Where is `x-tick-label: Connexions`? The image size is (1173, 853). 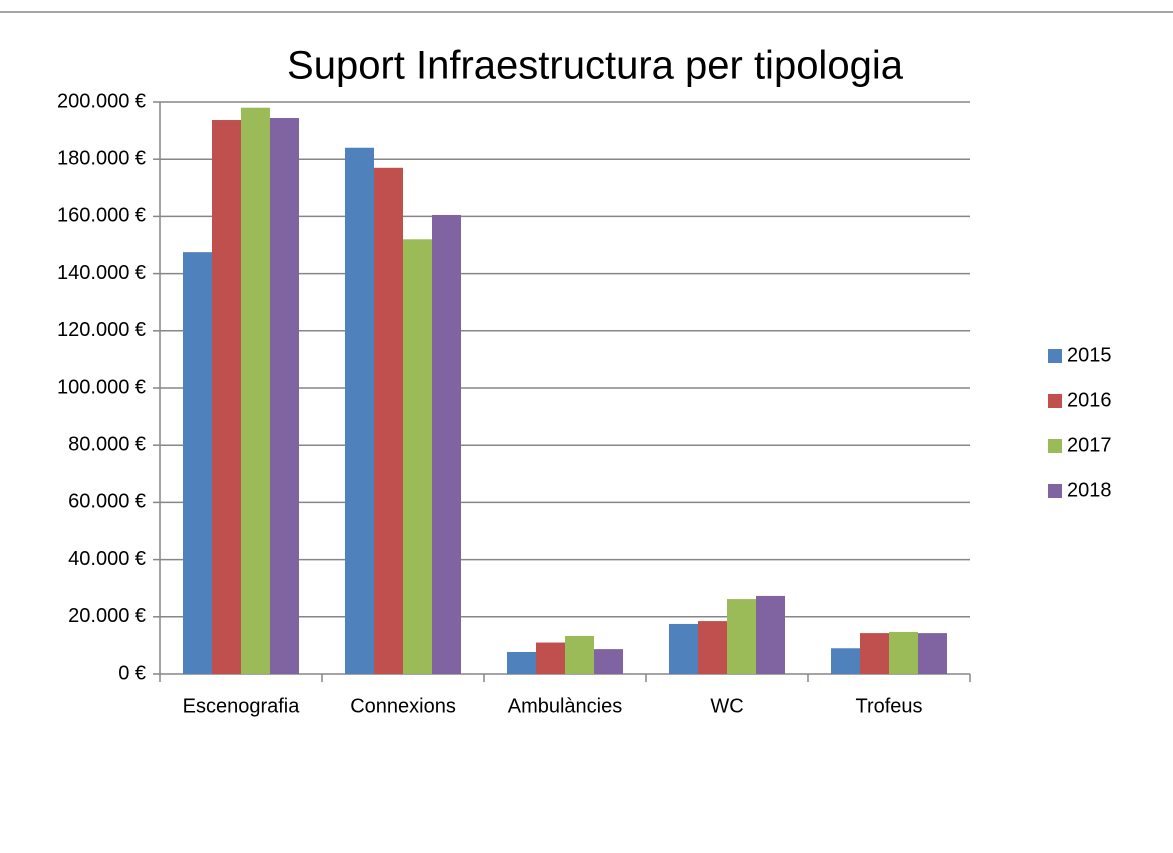 x-tick-label: Connexions is located at coordinates (403, 706).